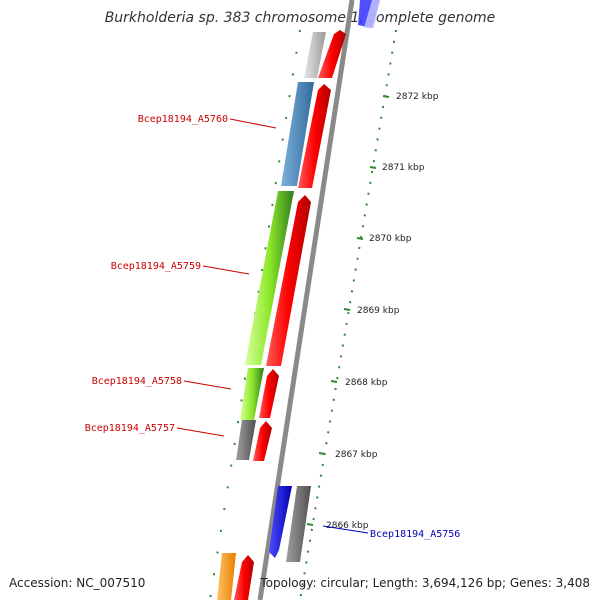  Describe the element at coordinates (415, 534) in the screenshot. I see `gene-label-A5756: Bcep18194_A5756` at that location.